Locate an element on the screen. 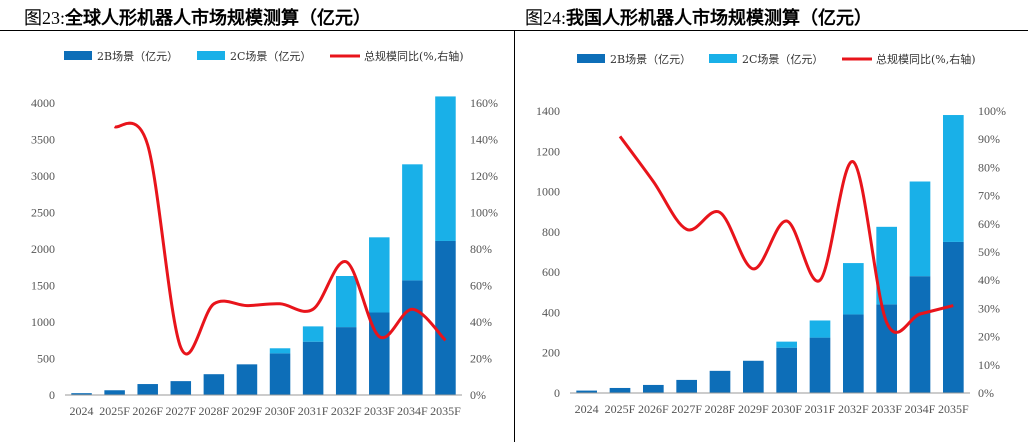 The width and height of the screenshot is (1028, 442). y-tick-label: 600 is located at coordinates (551, 272).